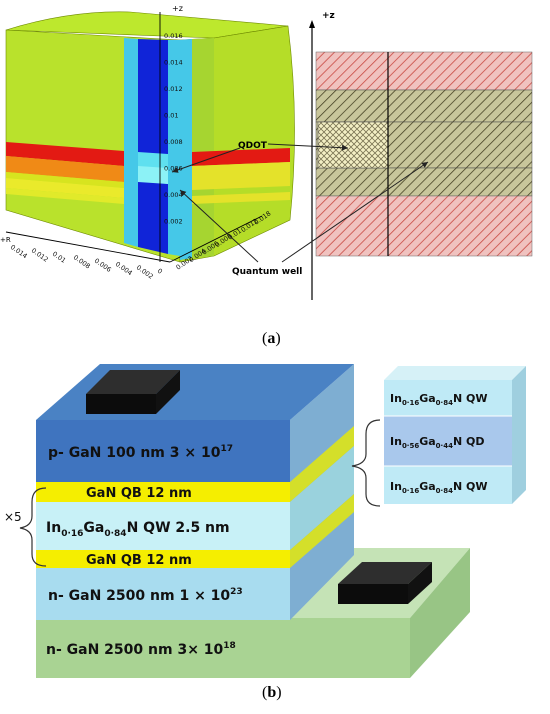 The width and height of the screenshot is (550, 714). Describe the element at coordinates (141, 649) in the screenshot. I see `label-n-gan-lower: n- GaN 2500 nm 3× 1018` at that location.